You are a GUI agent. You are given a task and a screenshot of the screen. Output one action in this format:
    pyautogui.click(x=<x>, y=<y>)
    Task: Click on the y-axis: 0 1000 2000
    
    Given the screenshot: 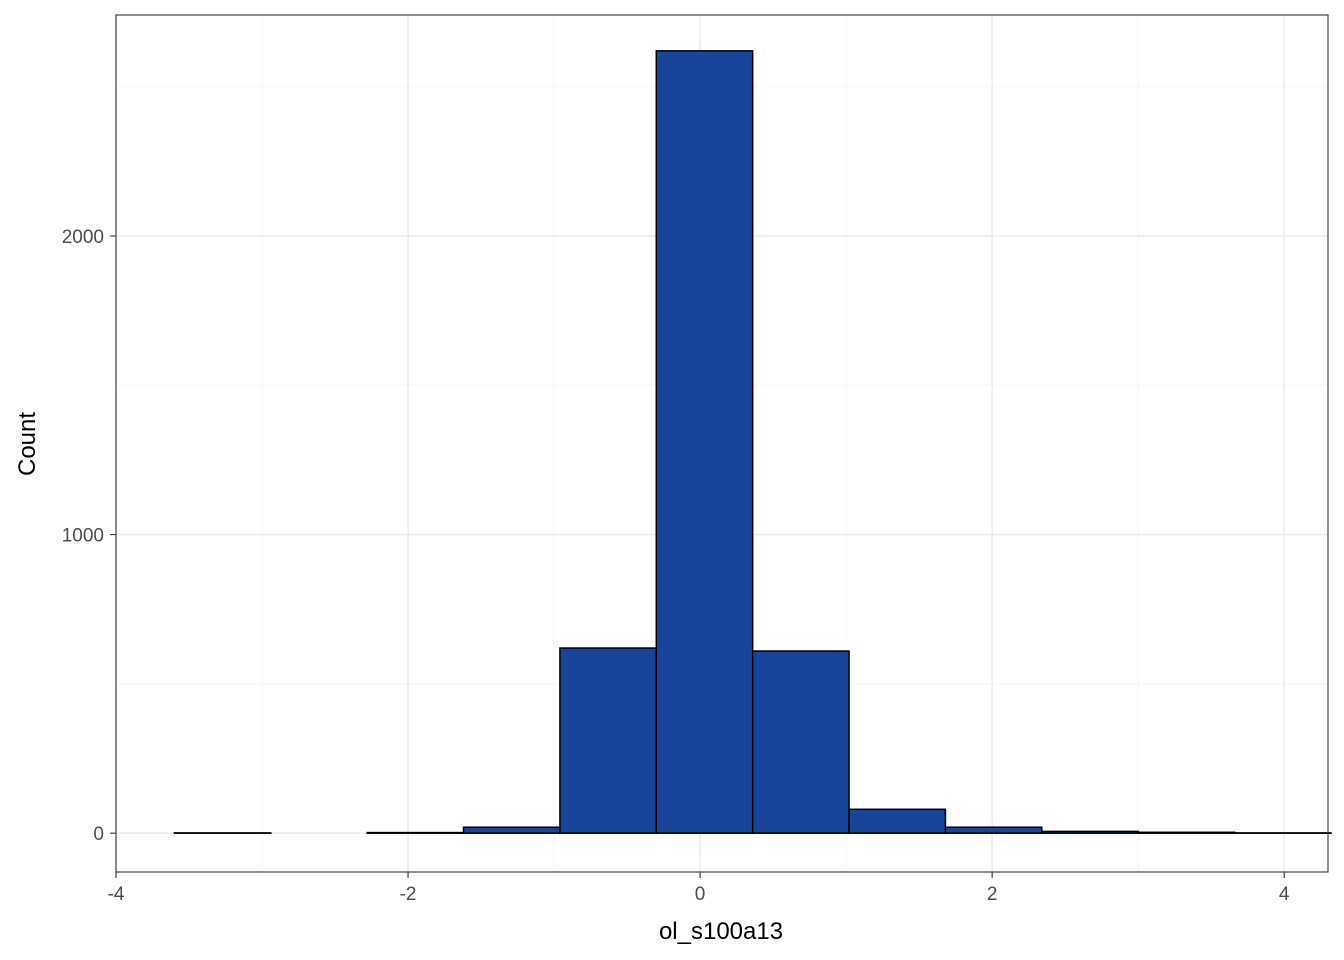 What is the action you would take?
    pyautogui.click(x=89, y=536)
    